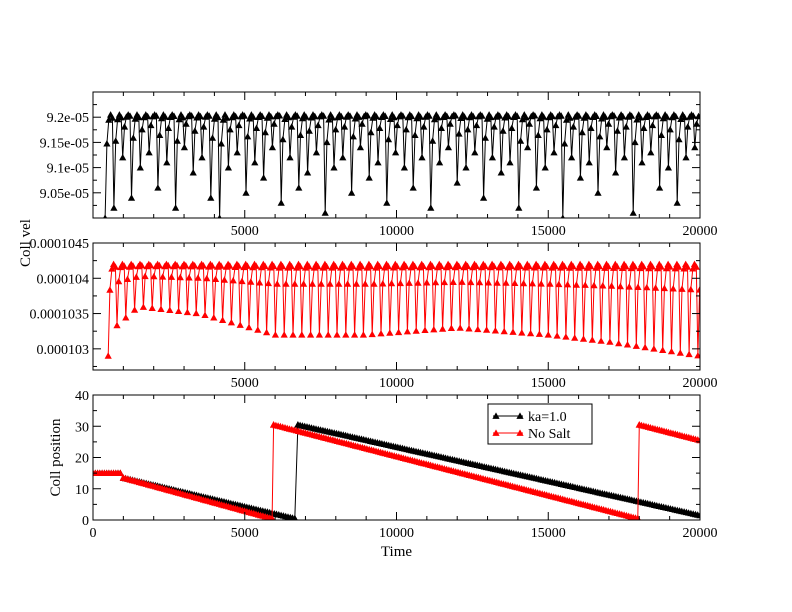 The image size is (792, 612). I want to click on series-1-point, so click(120, 472).